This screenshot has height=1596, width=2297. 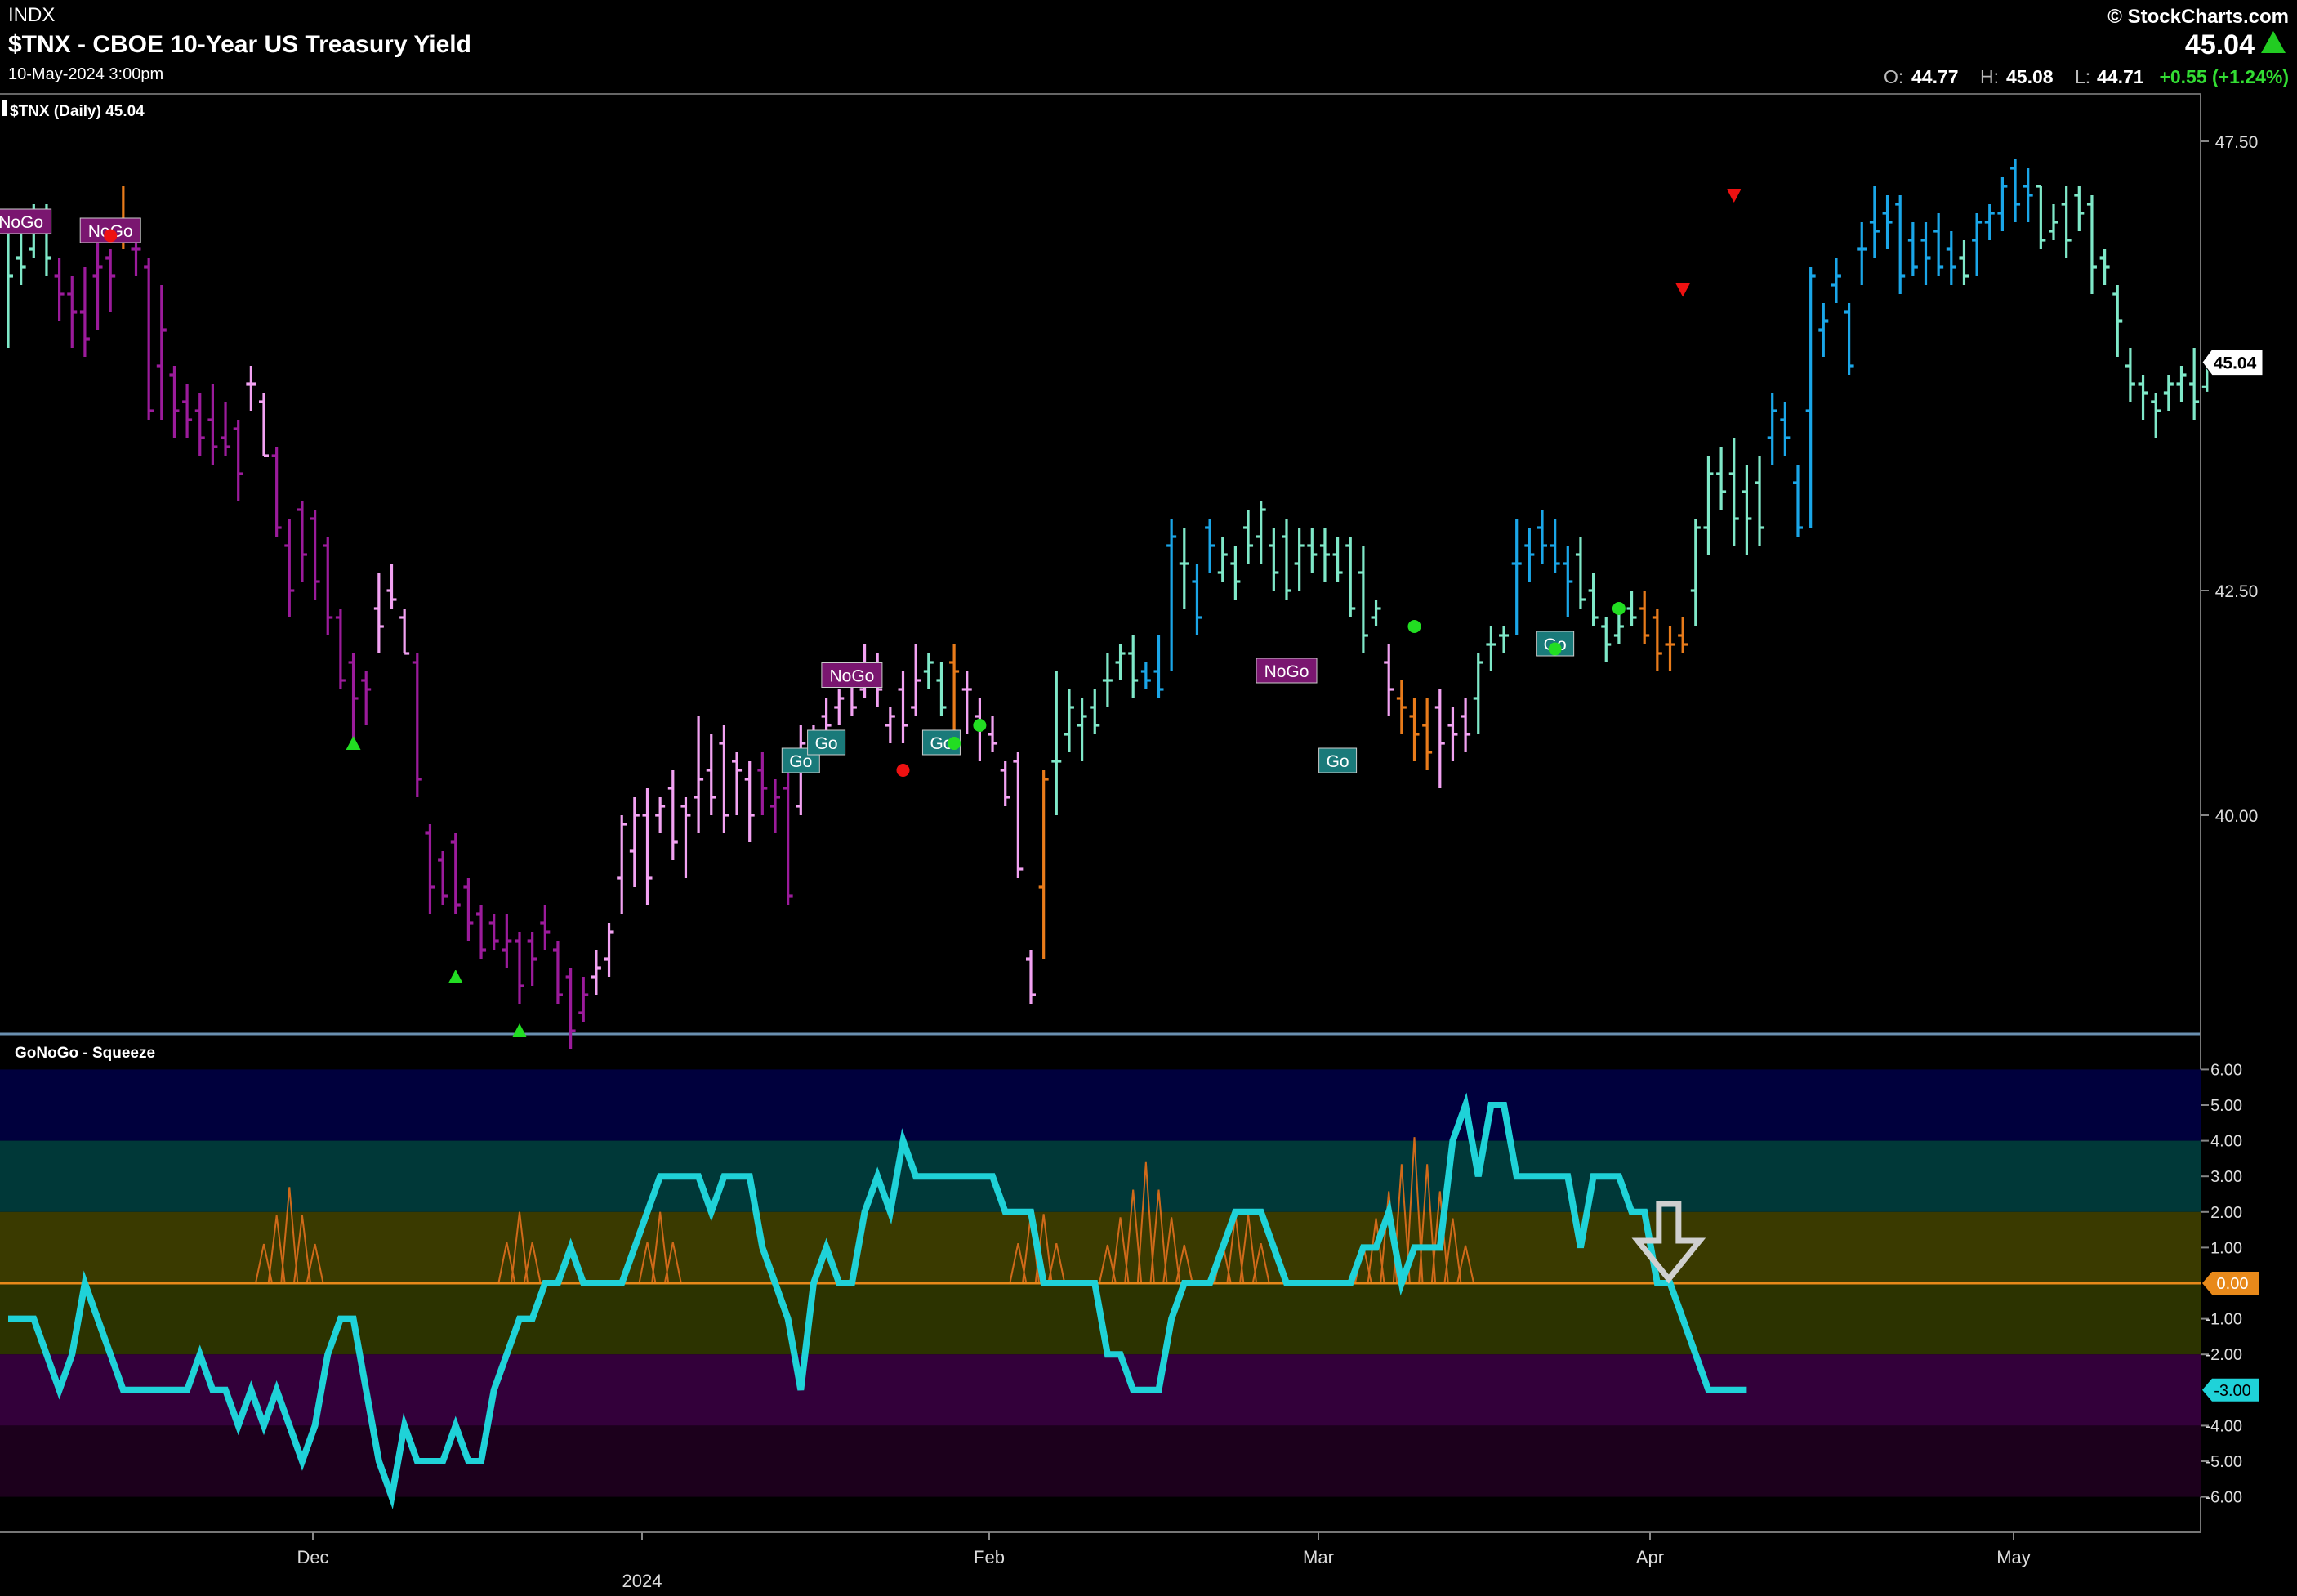 I want to click on exchange-label: INDX, so click(x=31, y=15).